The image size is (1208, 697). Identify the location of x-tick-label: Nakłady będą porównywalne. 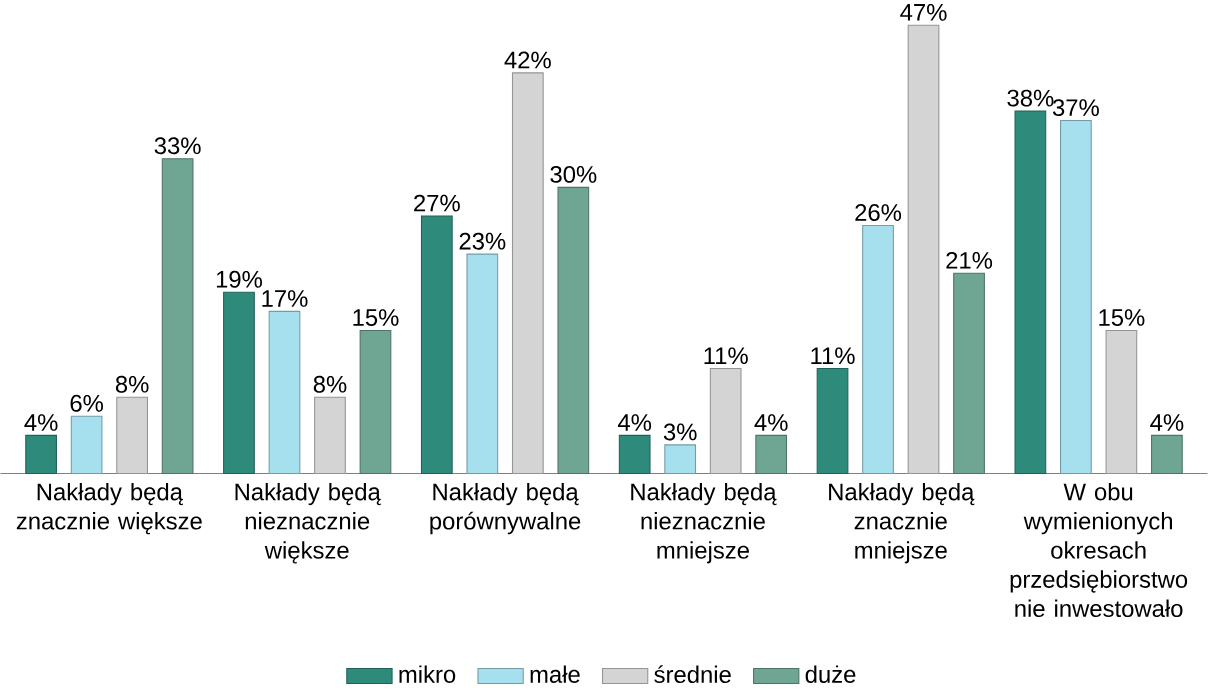
(505, 508).